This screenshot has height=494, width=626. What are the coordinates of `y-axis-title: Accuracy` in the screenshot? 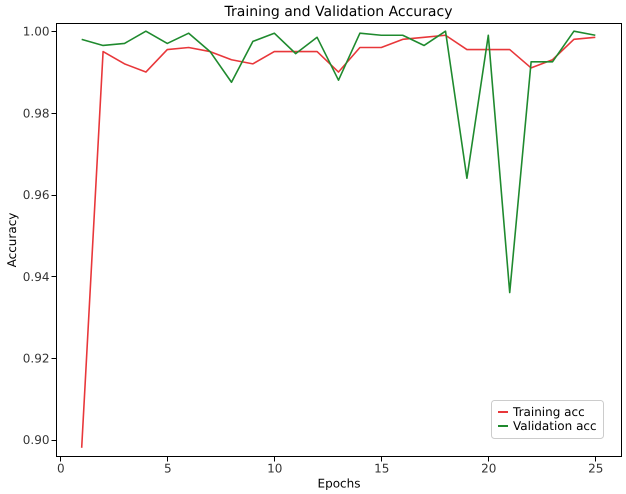 It's located at (11, 240).